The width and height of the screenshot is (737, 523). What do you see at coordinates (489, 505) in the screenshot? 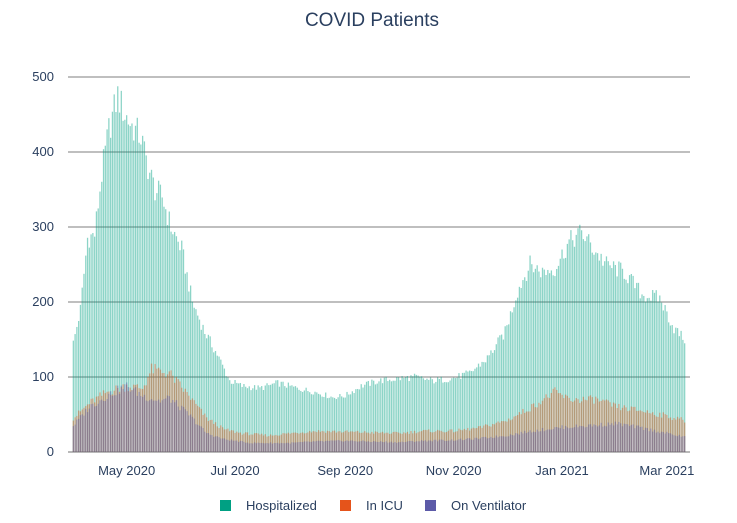
I see `legend-label: On Ventilator` at bounding box center [489, 505].